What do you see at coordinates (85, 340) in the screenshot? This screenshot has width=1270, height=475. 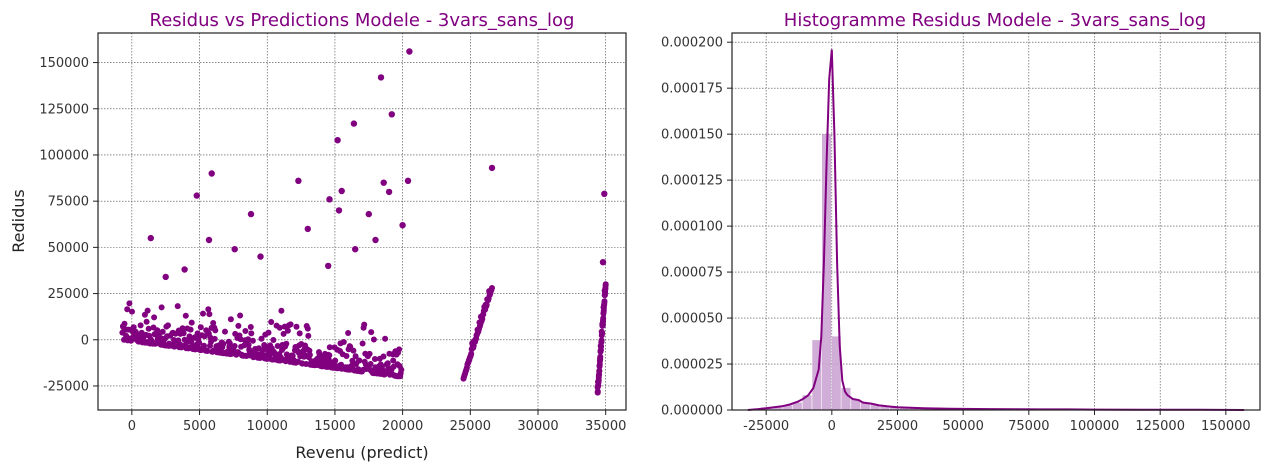 I see `y-tick-label: 0` at bounding box center [85, 340].